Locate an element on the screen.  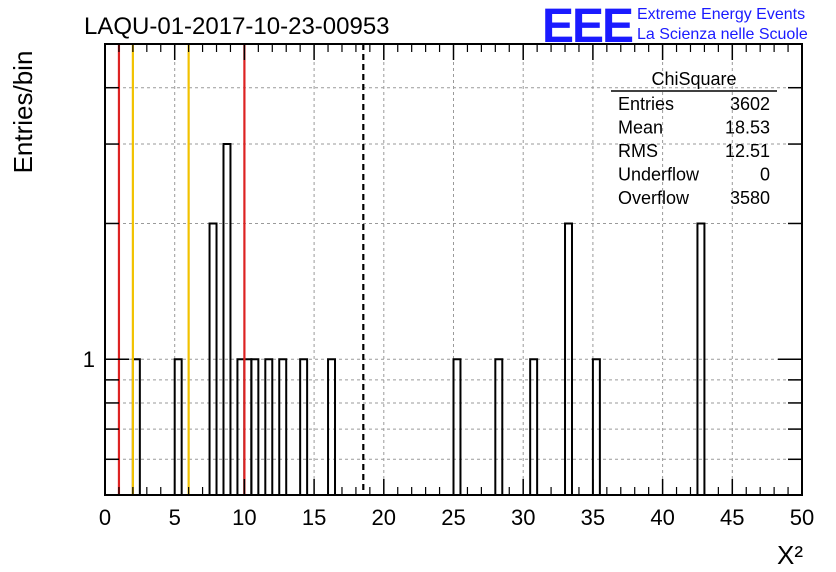
x-axis-label: X² is located at coordinates (790, 555).